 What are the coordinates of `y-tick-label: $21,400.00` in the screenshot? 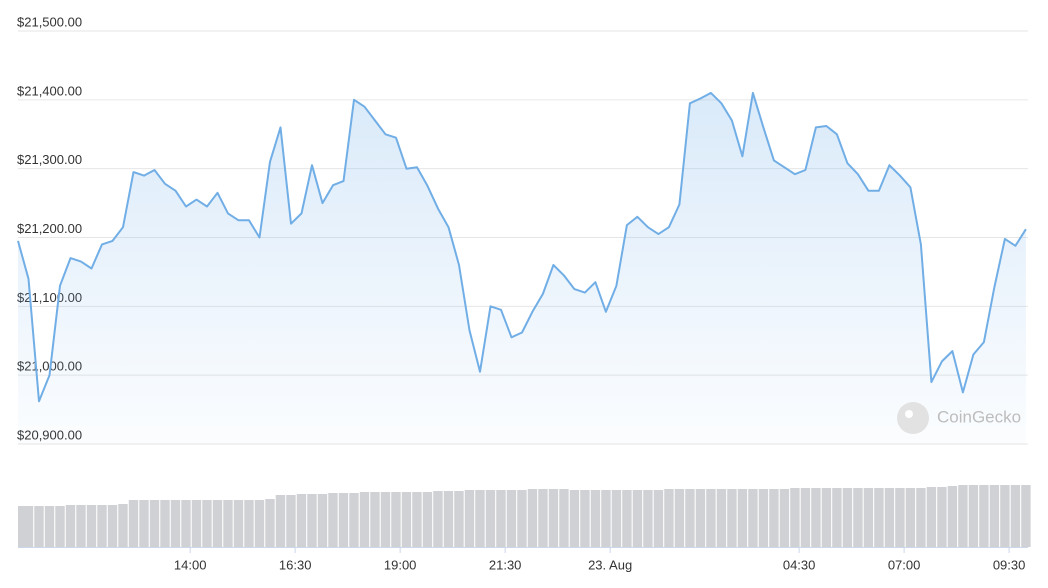 It's located at (49, 90).